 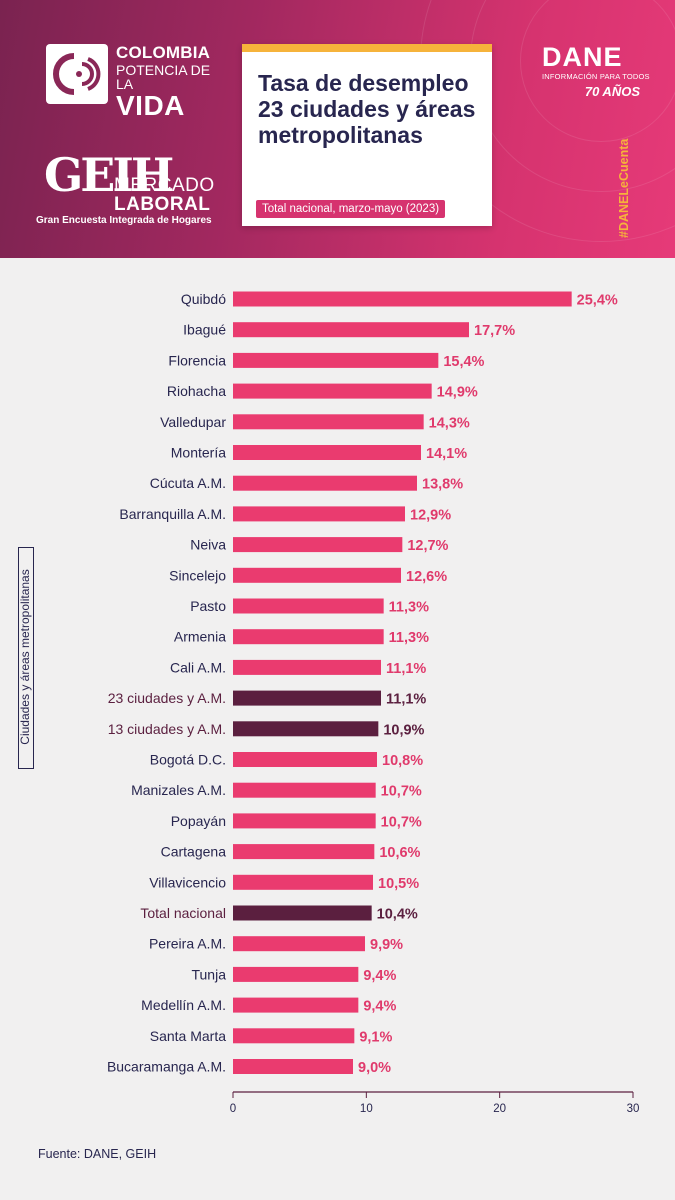 I want to click on colombia-line3: VIDA, so click(x=150, y=105).